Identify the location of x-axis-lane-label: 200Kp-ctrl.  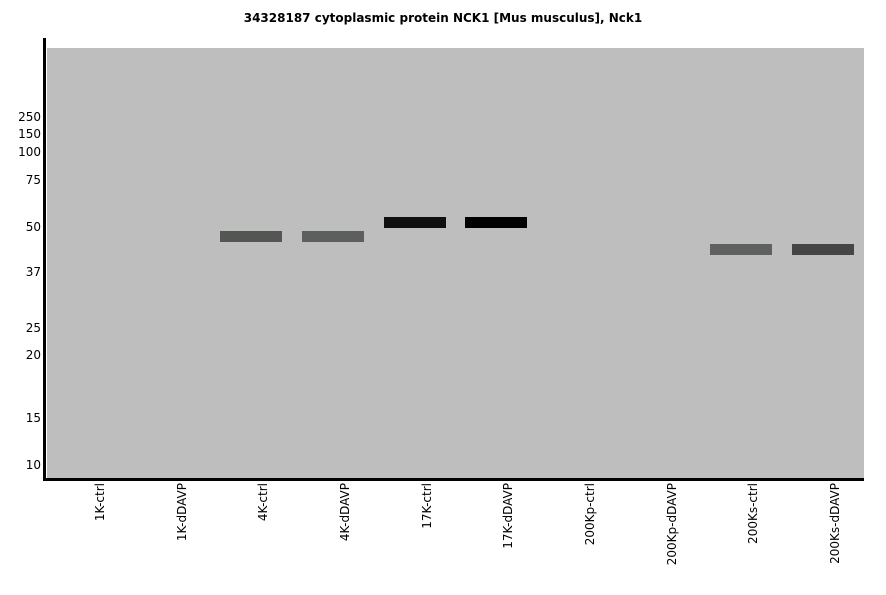
(590, 514).